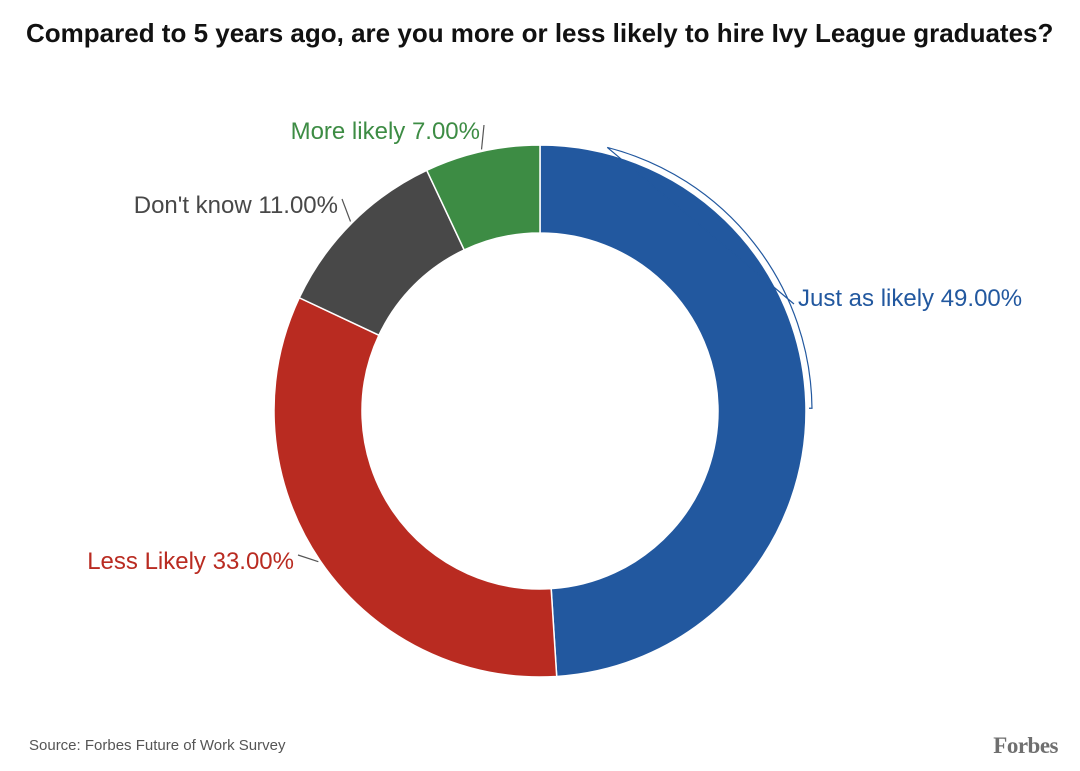  I want to click on forbes-logo: Forbes, so click(1025, 745).